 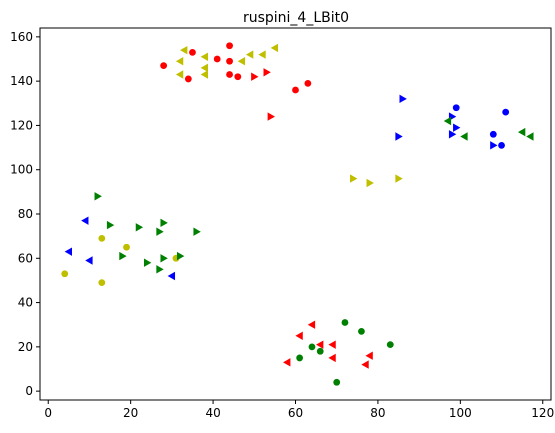 I want to click on x-tick-label: 20, so click(x=130, y=413).